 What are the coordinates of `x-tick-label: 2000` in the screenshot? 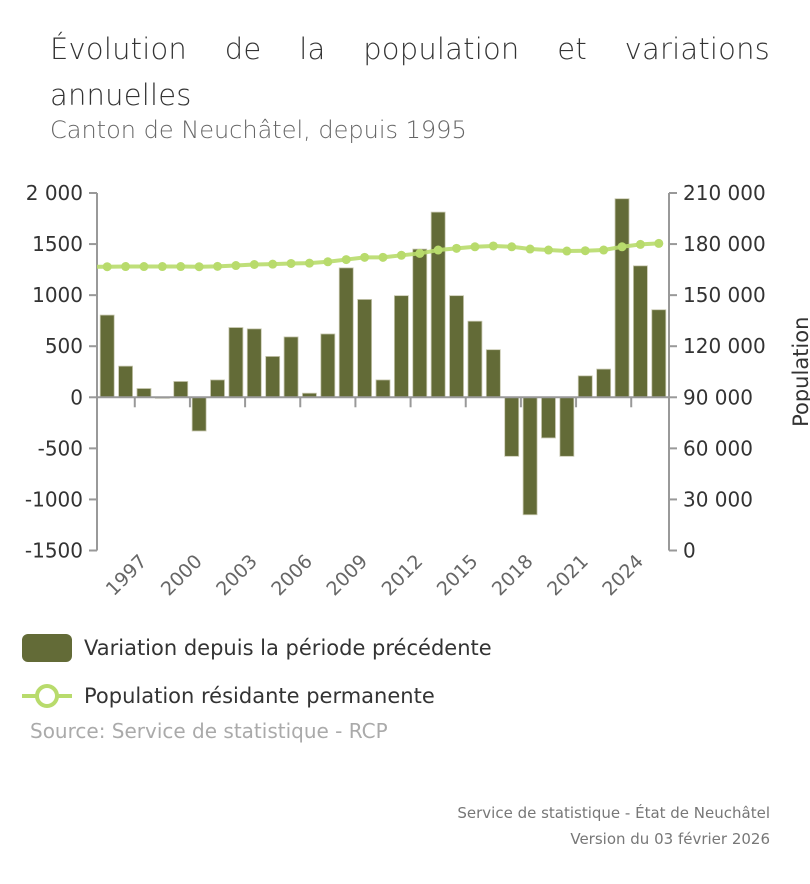 It's located at (182, 575).